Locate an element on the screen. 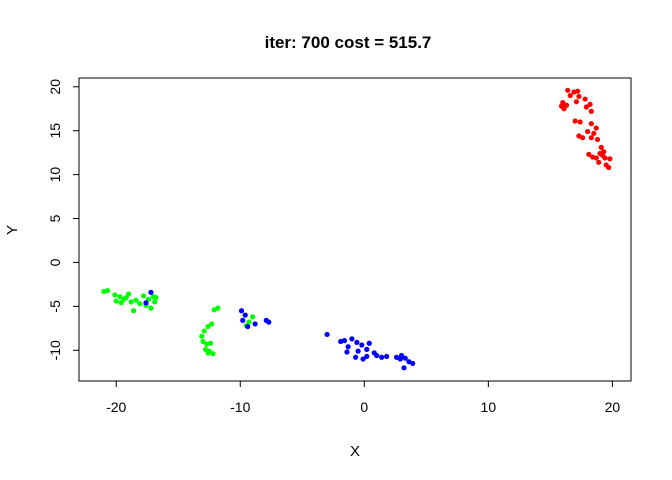  y-axis-label: Y is located at coordinates (12, 230).